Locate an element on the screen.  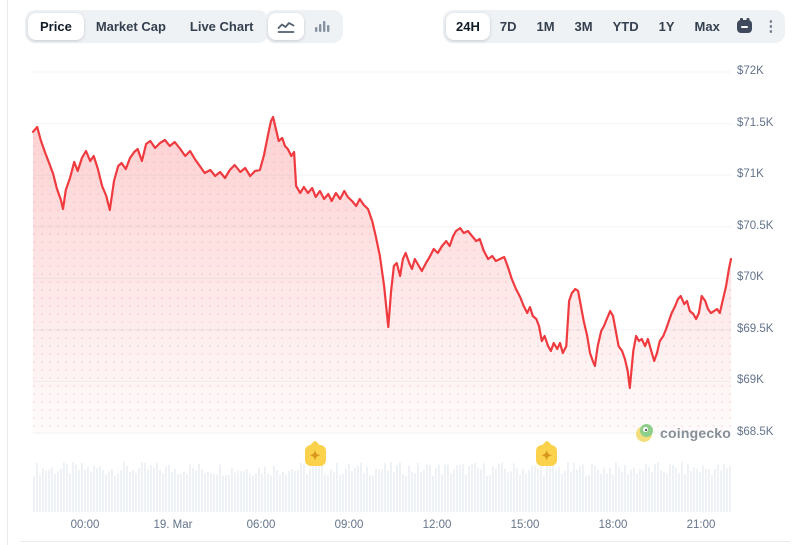
range-max: Max is located at coordinates (707, 26).